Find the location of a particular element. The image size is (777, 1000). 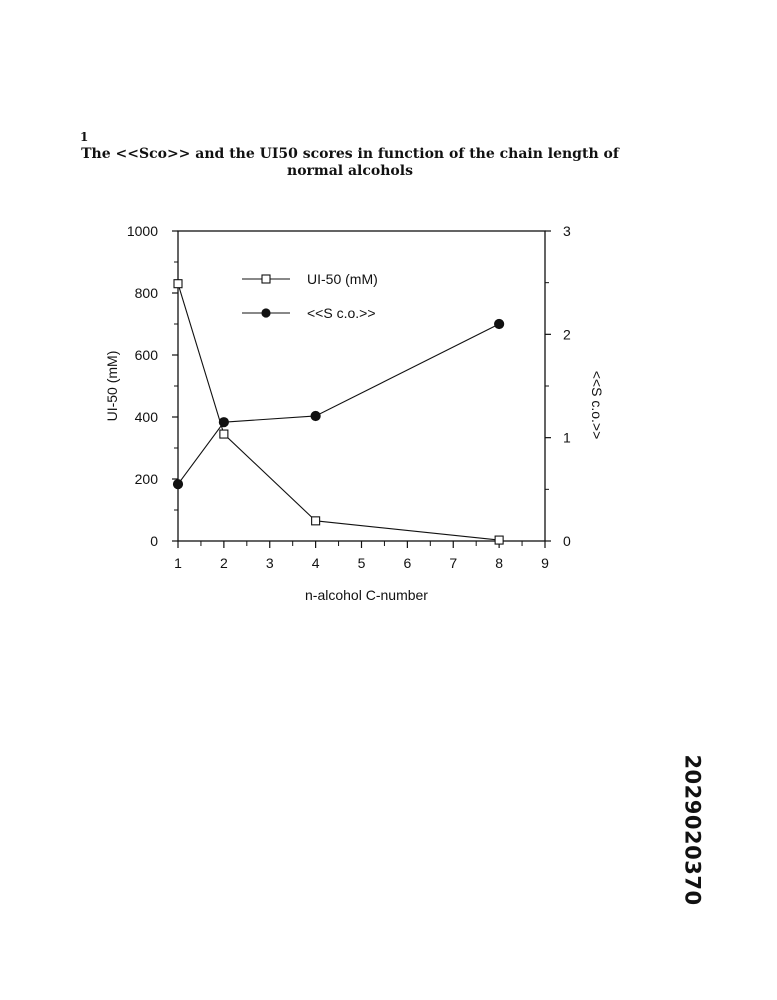

x-tick-label: 7 is located at coordinates (453, 563).